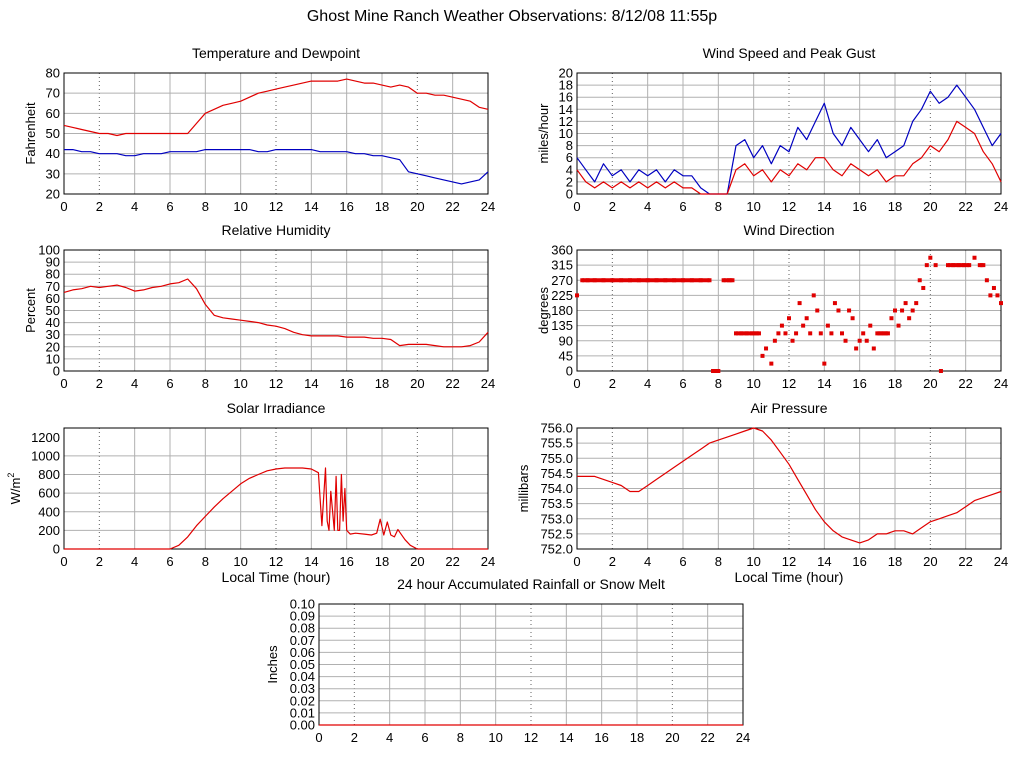 The width and height of the screenshot is (1024, 768). I want to click on y-tick-label: 754.0, so click(556, 488).